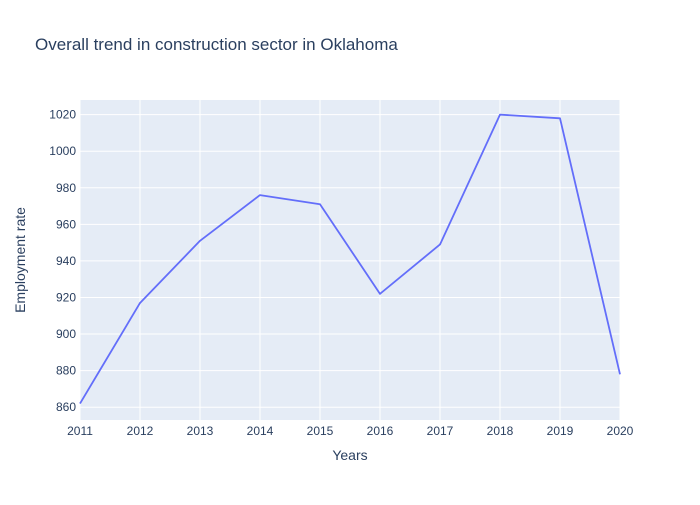  I want to click on y-axis-ticks: 860 880 900 920 940 960 980 1000 1020, so click(62, 261).